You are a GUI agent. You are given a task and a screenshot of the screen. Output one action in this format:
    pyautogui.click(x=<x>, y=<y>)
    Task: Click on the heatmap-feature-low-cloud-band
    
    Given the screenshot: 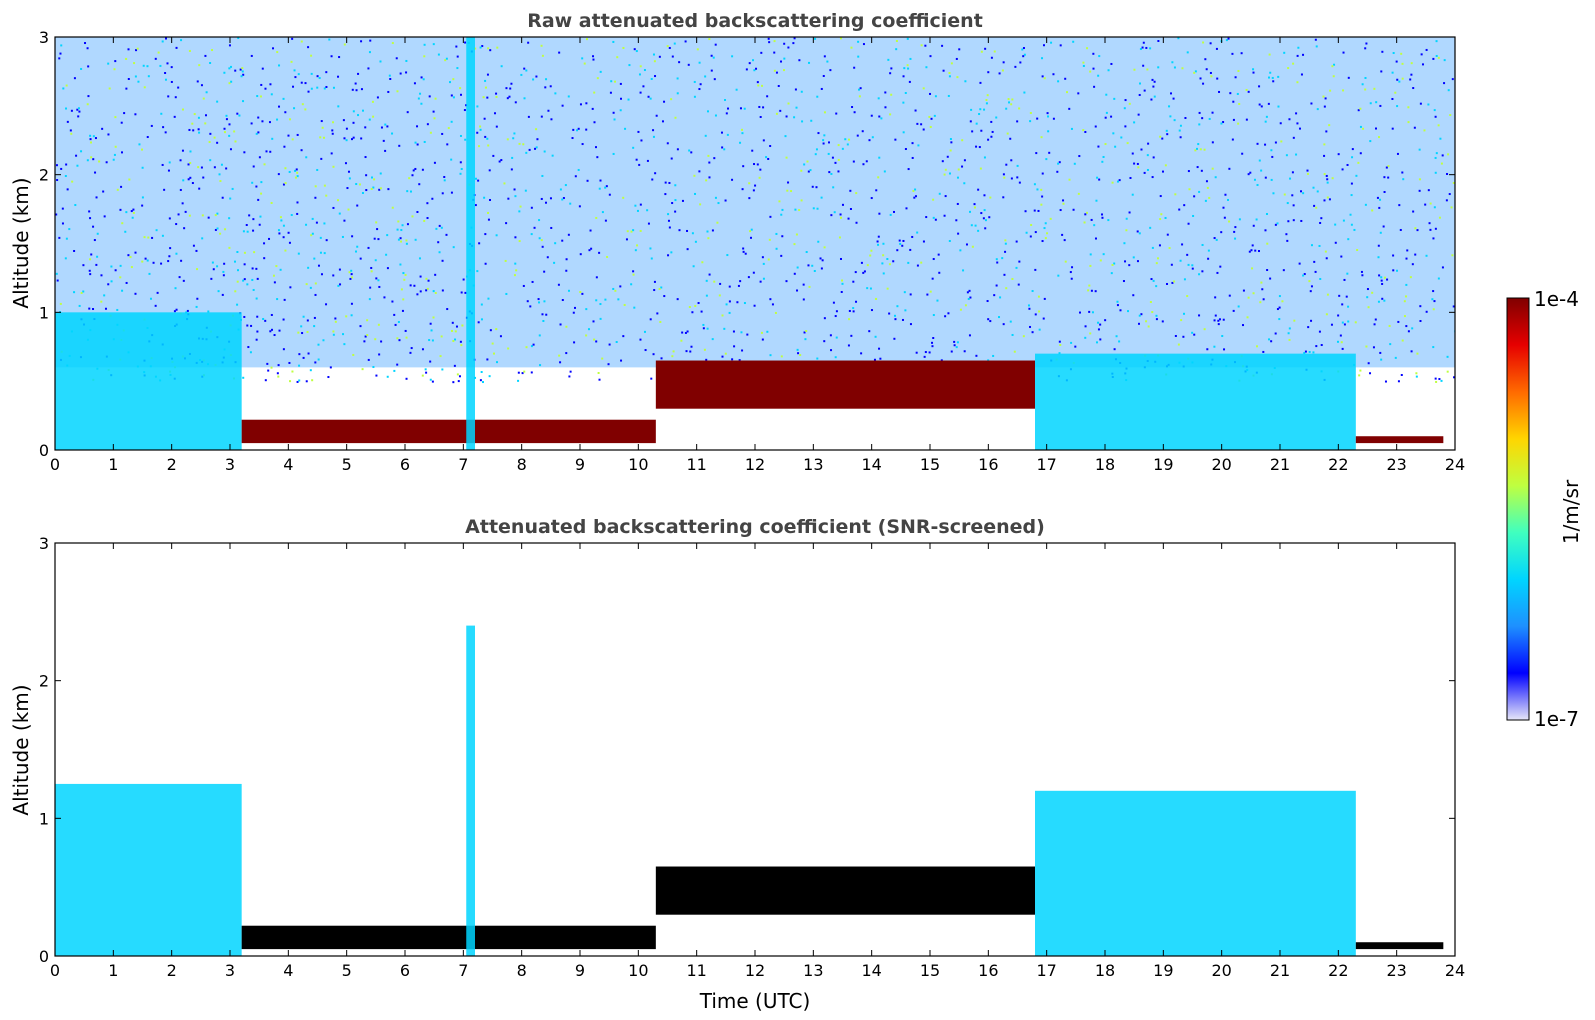 What is the action you would take?
    pyautogui.click(x=1399, y=946)
    